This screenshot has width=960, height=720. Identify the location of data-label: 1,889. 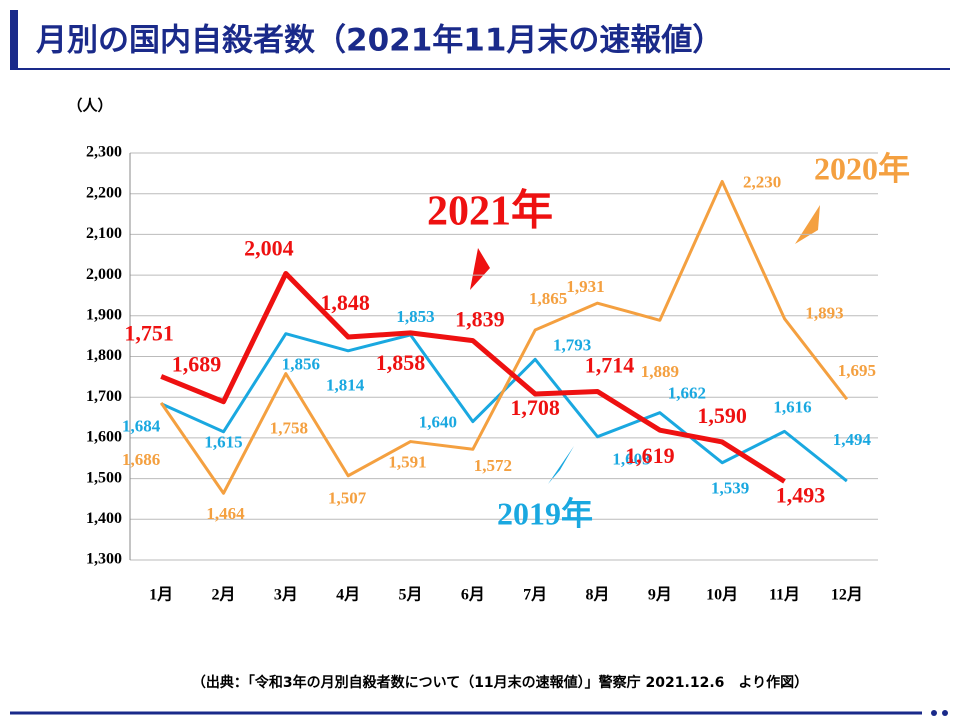
(660, 371).